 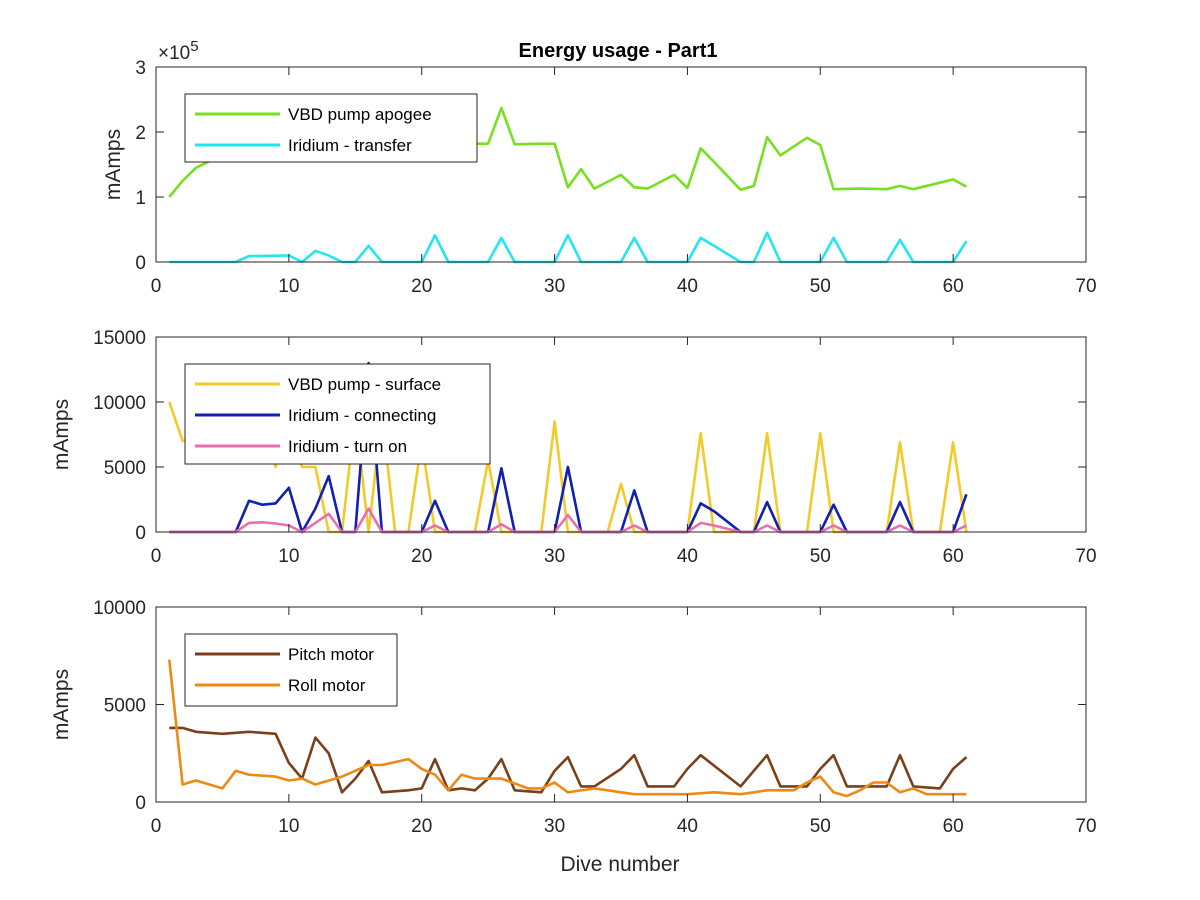 I want to click on y-tick-label: 15000, so click(x=119, y=338).